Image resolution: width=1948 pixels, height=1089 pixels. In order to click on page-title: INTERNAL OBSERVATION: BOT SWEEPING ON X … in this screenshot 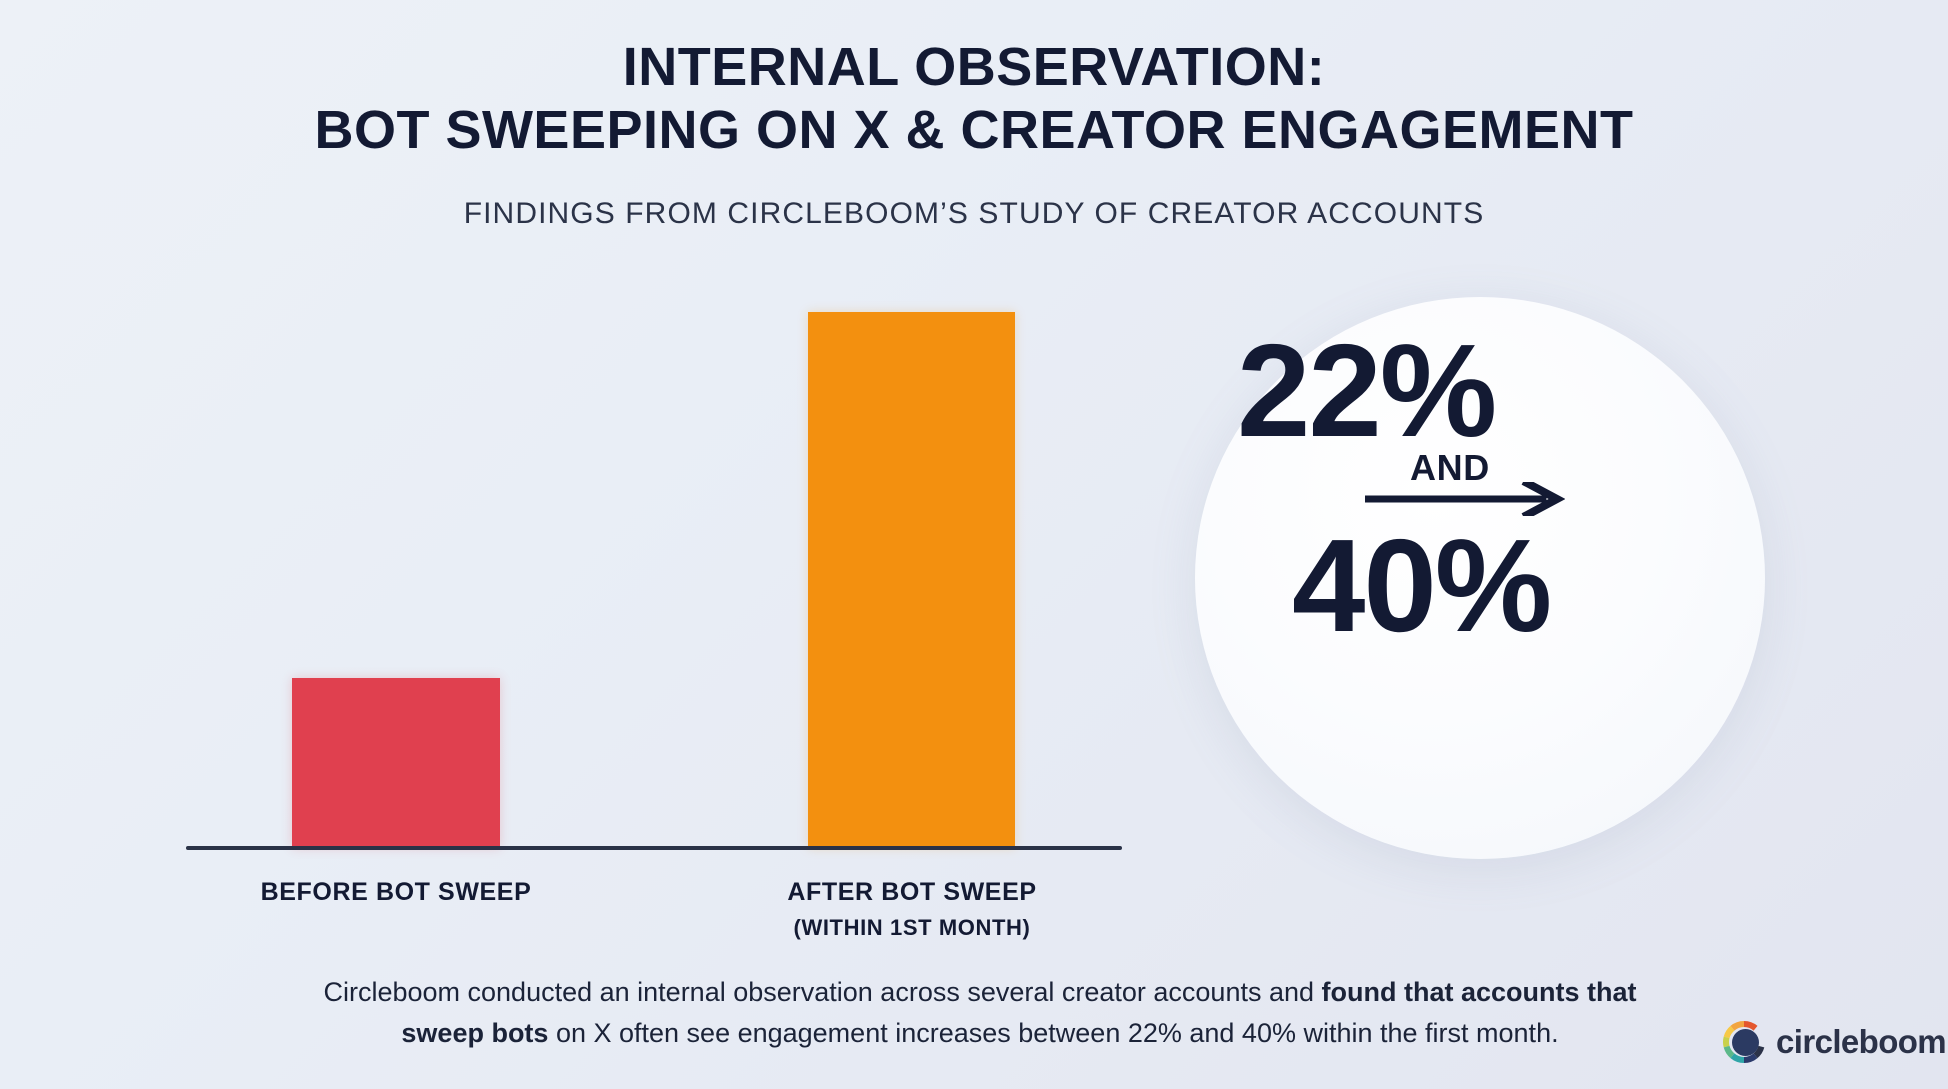, I will do `click(974, 99)`.